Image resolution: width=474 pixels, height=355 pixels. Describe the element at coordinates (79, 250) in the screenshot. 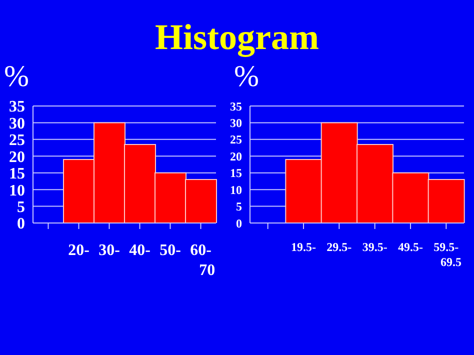

I see `x-tick-label: 20-` at that location.